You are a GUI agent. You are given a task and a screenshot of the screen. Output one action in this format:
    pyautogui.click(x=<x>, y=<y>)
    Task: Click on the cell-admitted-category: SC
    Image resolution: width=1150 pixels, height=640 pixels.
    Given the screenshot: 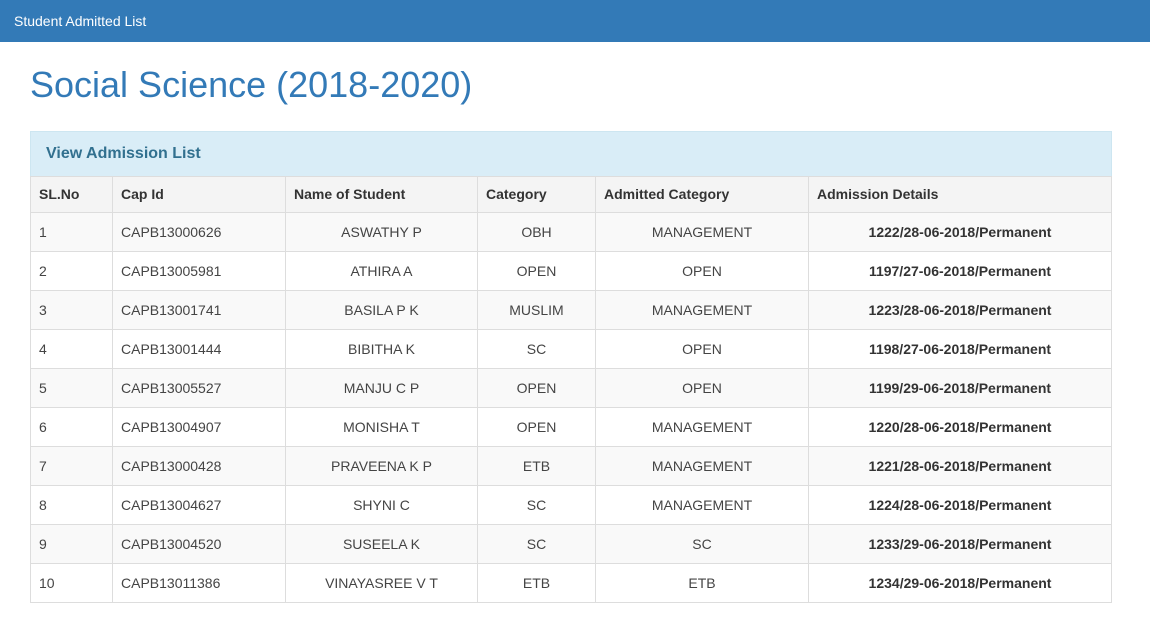 What is the action you would take?
    pyautogui.click(x=702, y=544)
    